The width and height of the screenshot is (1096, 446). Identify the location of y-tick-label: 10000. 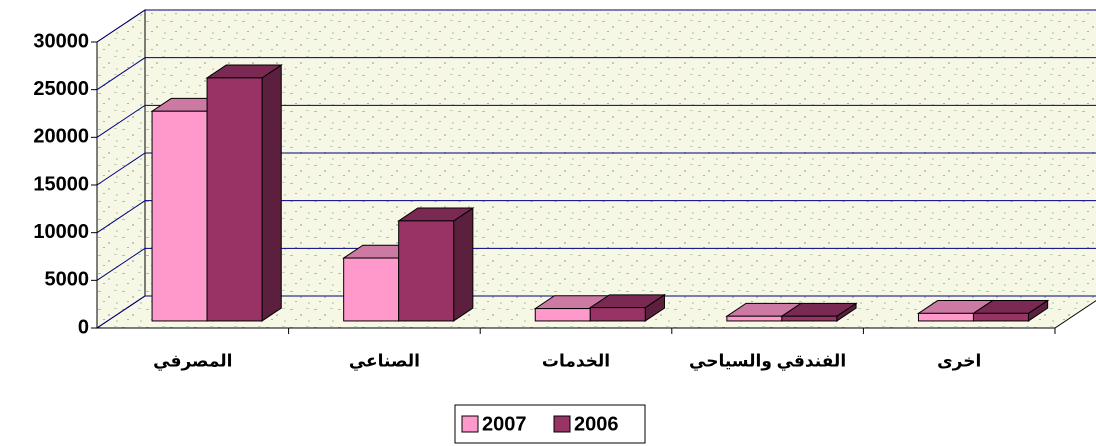
(61, 232).